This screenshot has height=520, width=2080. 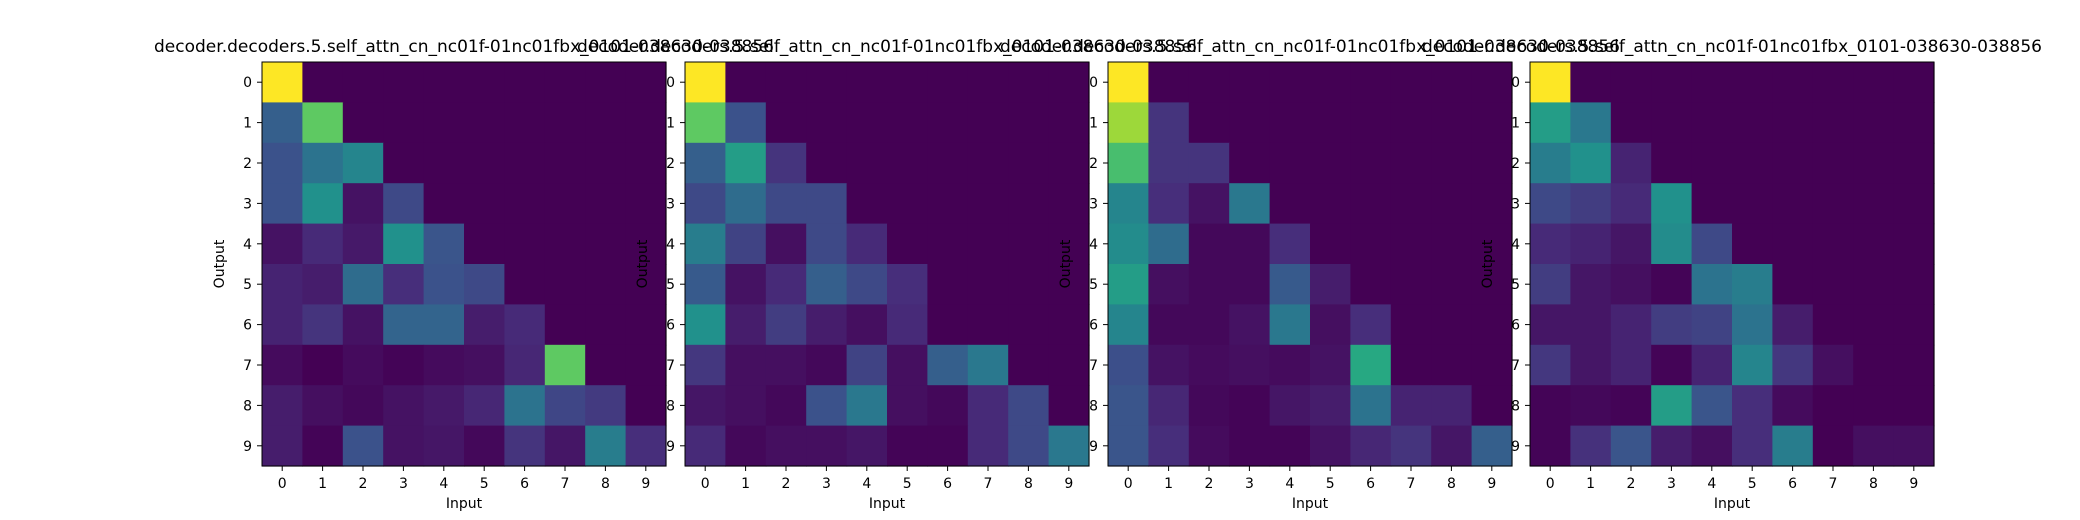 What do you see at coordinates (1093, 326) in the screenshot?
I see `y-tick-label: 6` at bounding box center [1093, 326].